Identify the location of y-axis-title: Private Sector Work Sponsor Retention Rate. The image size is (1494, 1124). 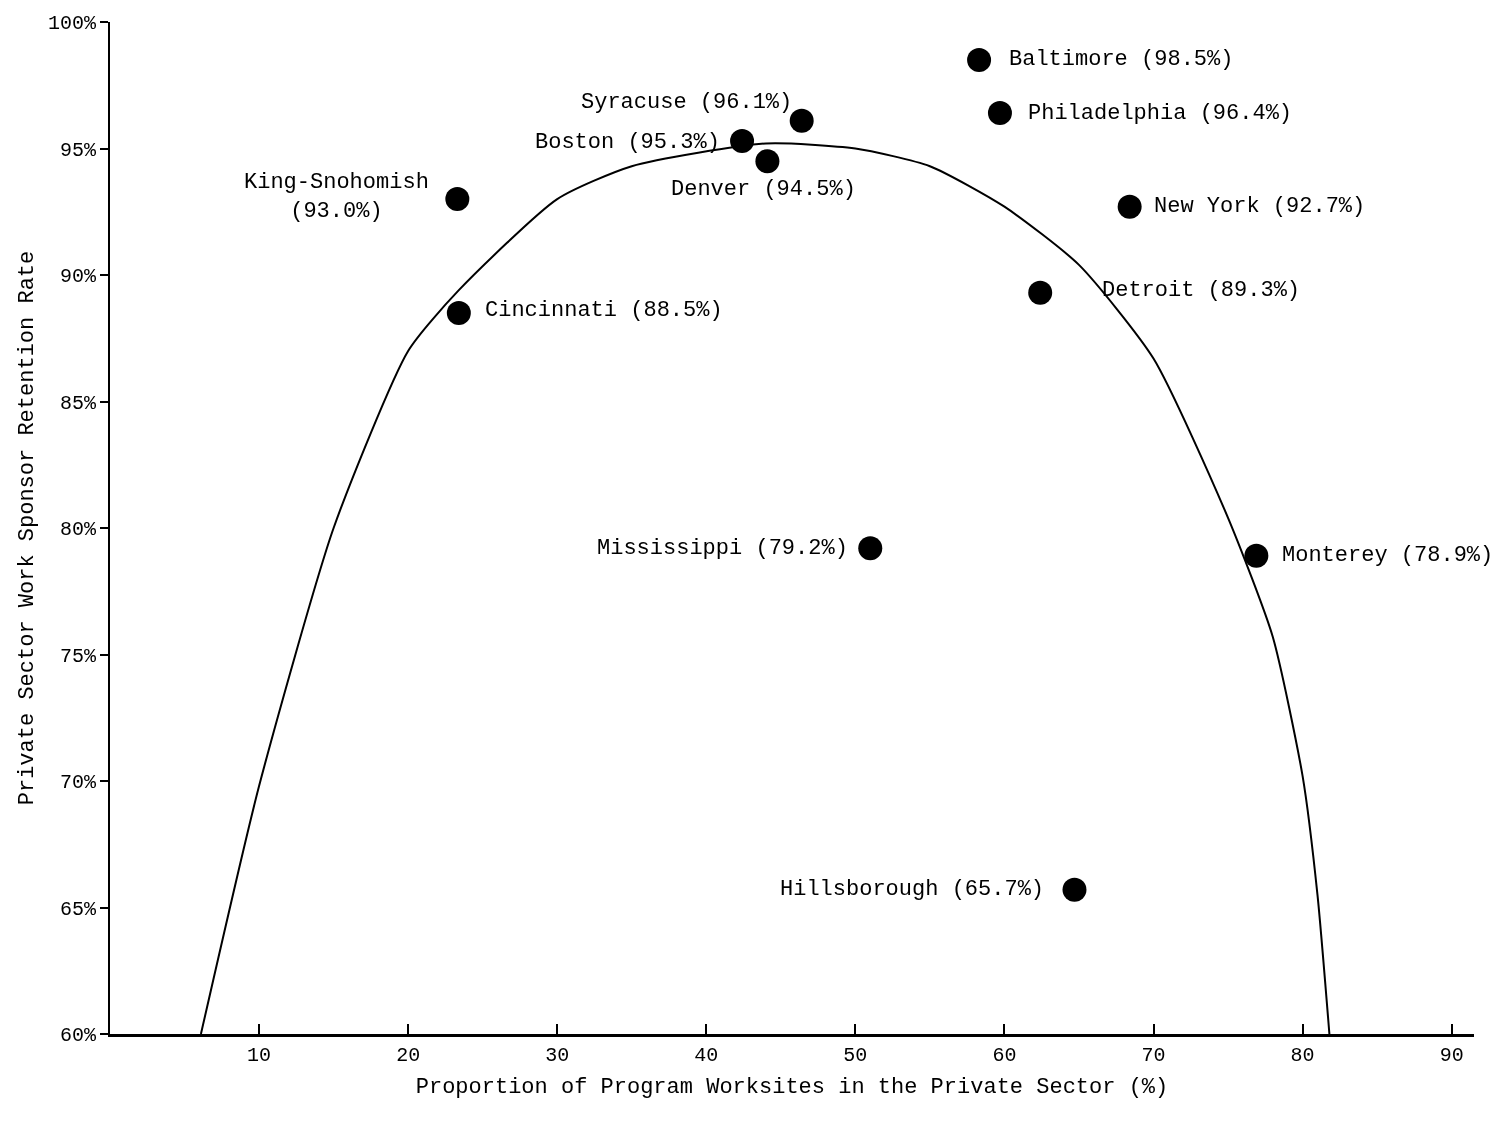
(28, 528).